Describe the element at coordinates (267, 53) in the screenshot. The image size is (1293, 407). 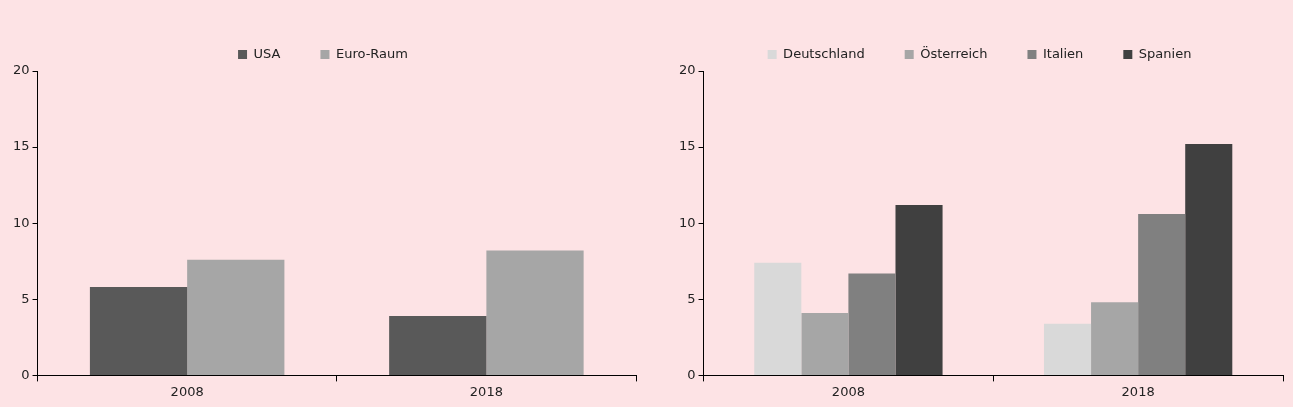
I see `legend-label: USA` at that location.